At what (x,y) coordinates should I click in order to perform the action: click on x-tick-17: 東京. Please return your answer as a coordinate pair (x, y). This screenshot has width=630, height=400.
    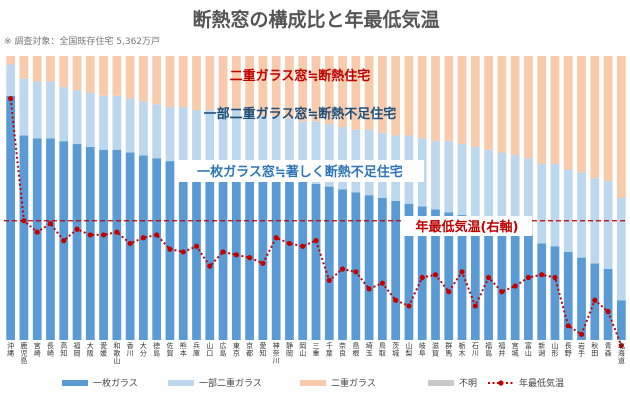
    Looking at the image, I should click on (236, 349).